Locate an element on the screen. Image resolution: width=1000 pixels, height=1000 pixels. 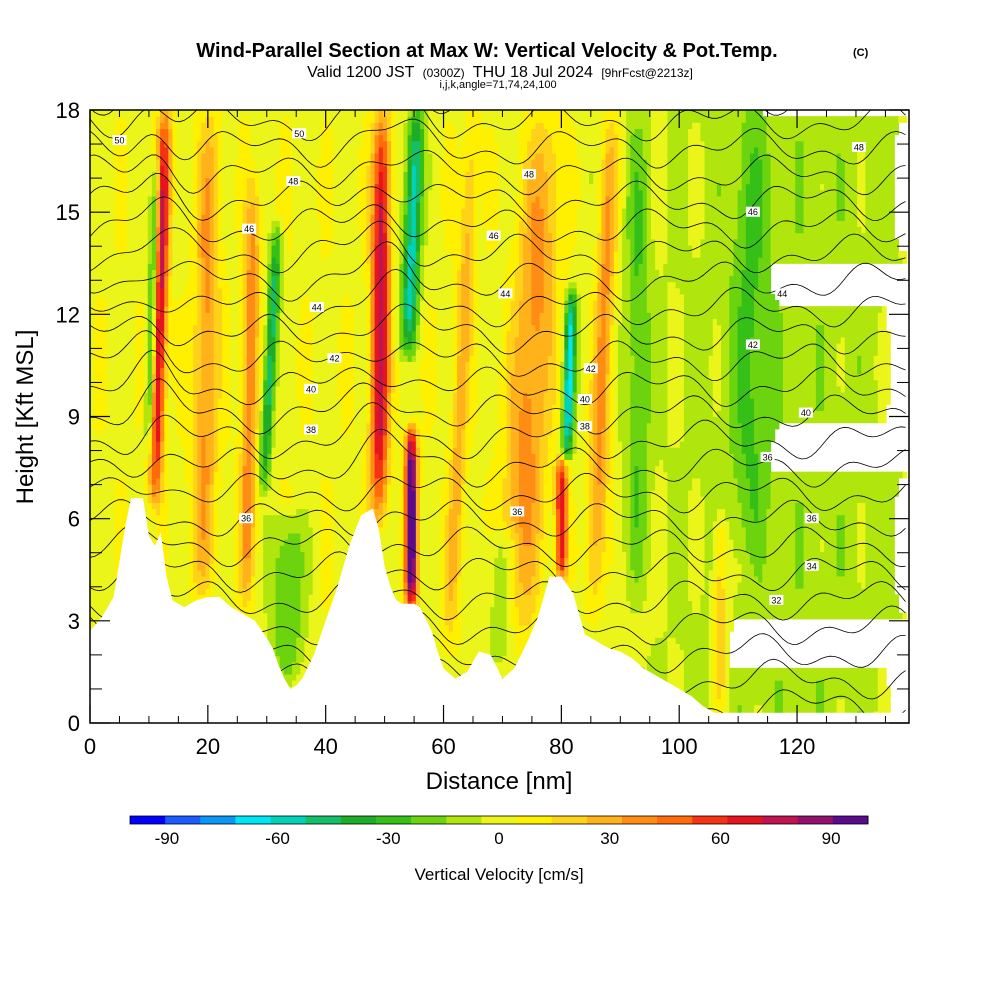
valid-time-date: THU 18 Jul 2024 is located at coordinates (533, 72).